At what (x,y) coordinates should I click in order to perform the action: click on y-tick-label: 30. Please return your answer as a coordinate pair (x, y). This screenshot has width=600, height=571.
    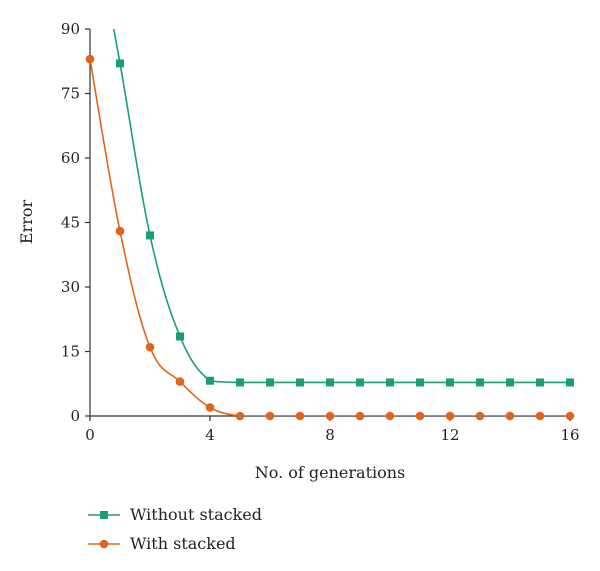
    Looking at the image, I should click on (70, 287).